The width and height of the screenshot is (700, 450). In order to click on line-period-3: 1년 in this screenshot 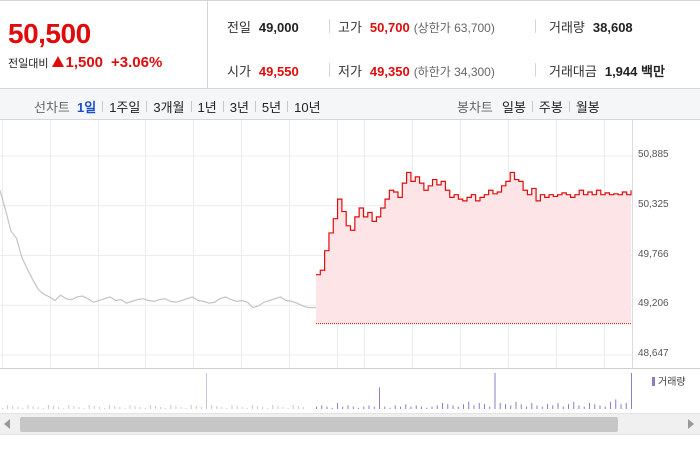, I will do `click(207, 107)`.